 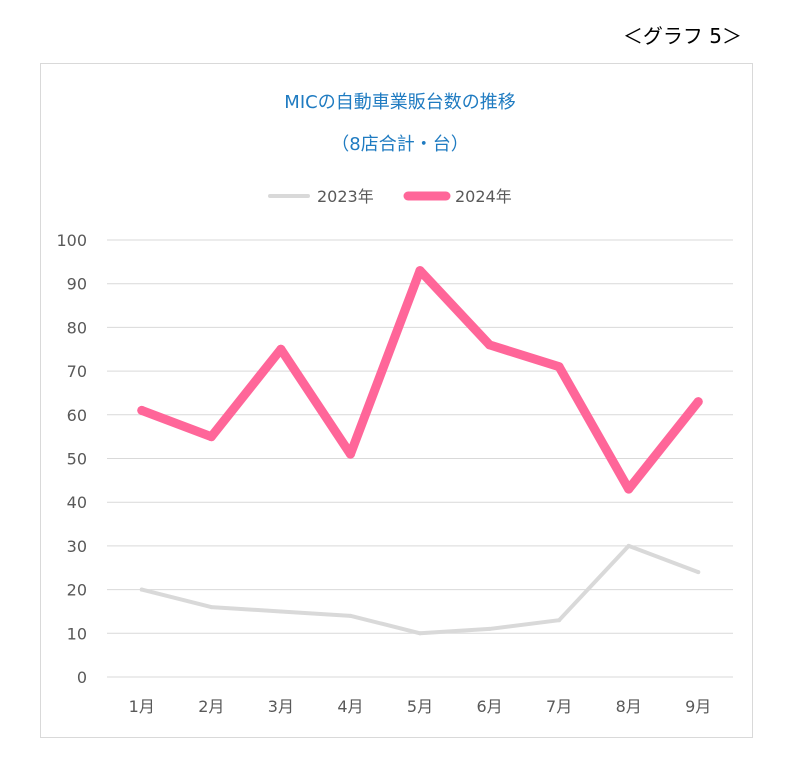 I want to click on legend-label: 2024年, so click(x=483, y=196).